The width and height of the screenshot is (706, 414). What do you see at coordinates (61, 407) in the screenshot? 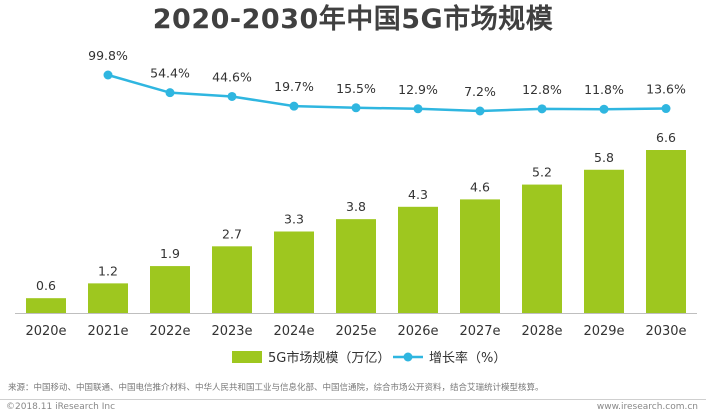
I see `copyright-text: ©2018.11 iResearch Inc` at bounding box center [61, 407].